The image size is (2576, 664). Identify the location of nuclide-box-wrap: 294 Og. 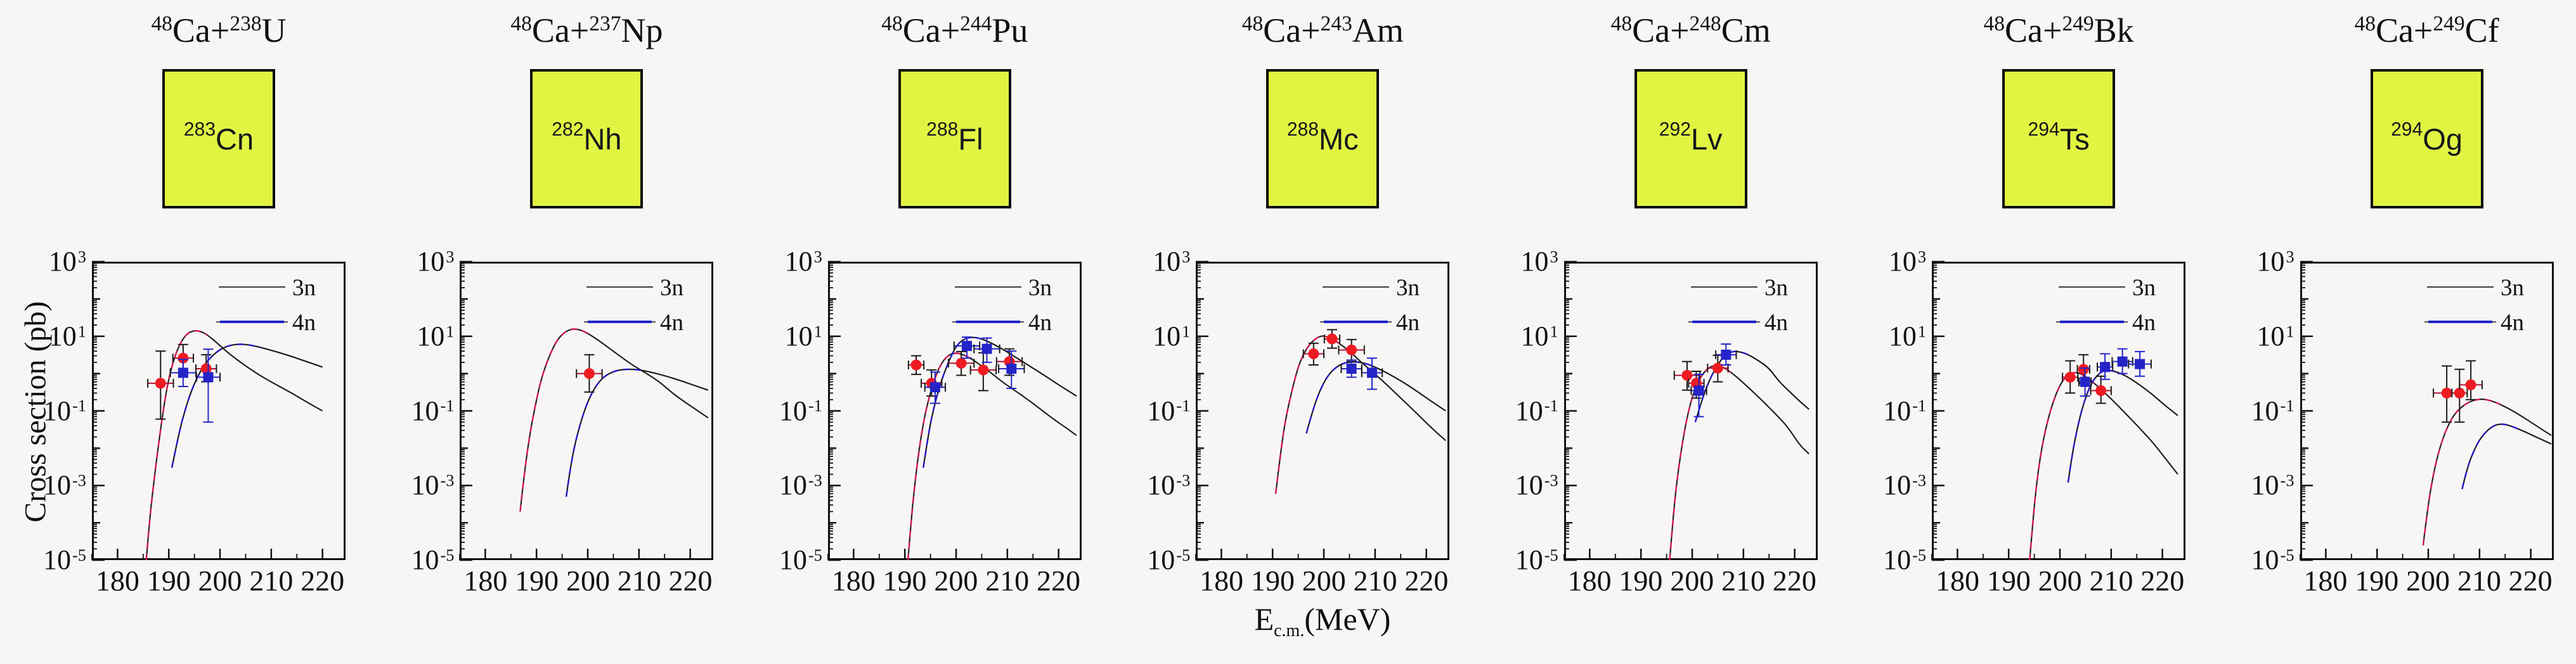
(2427, 139).